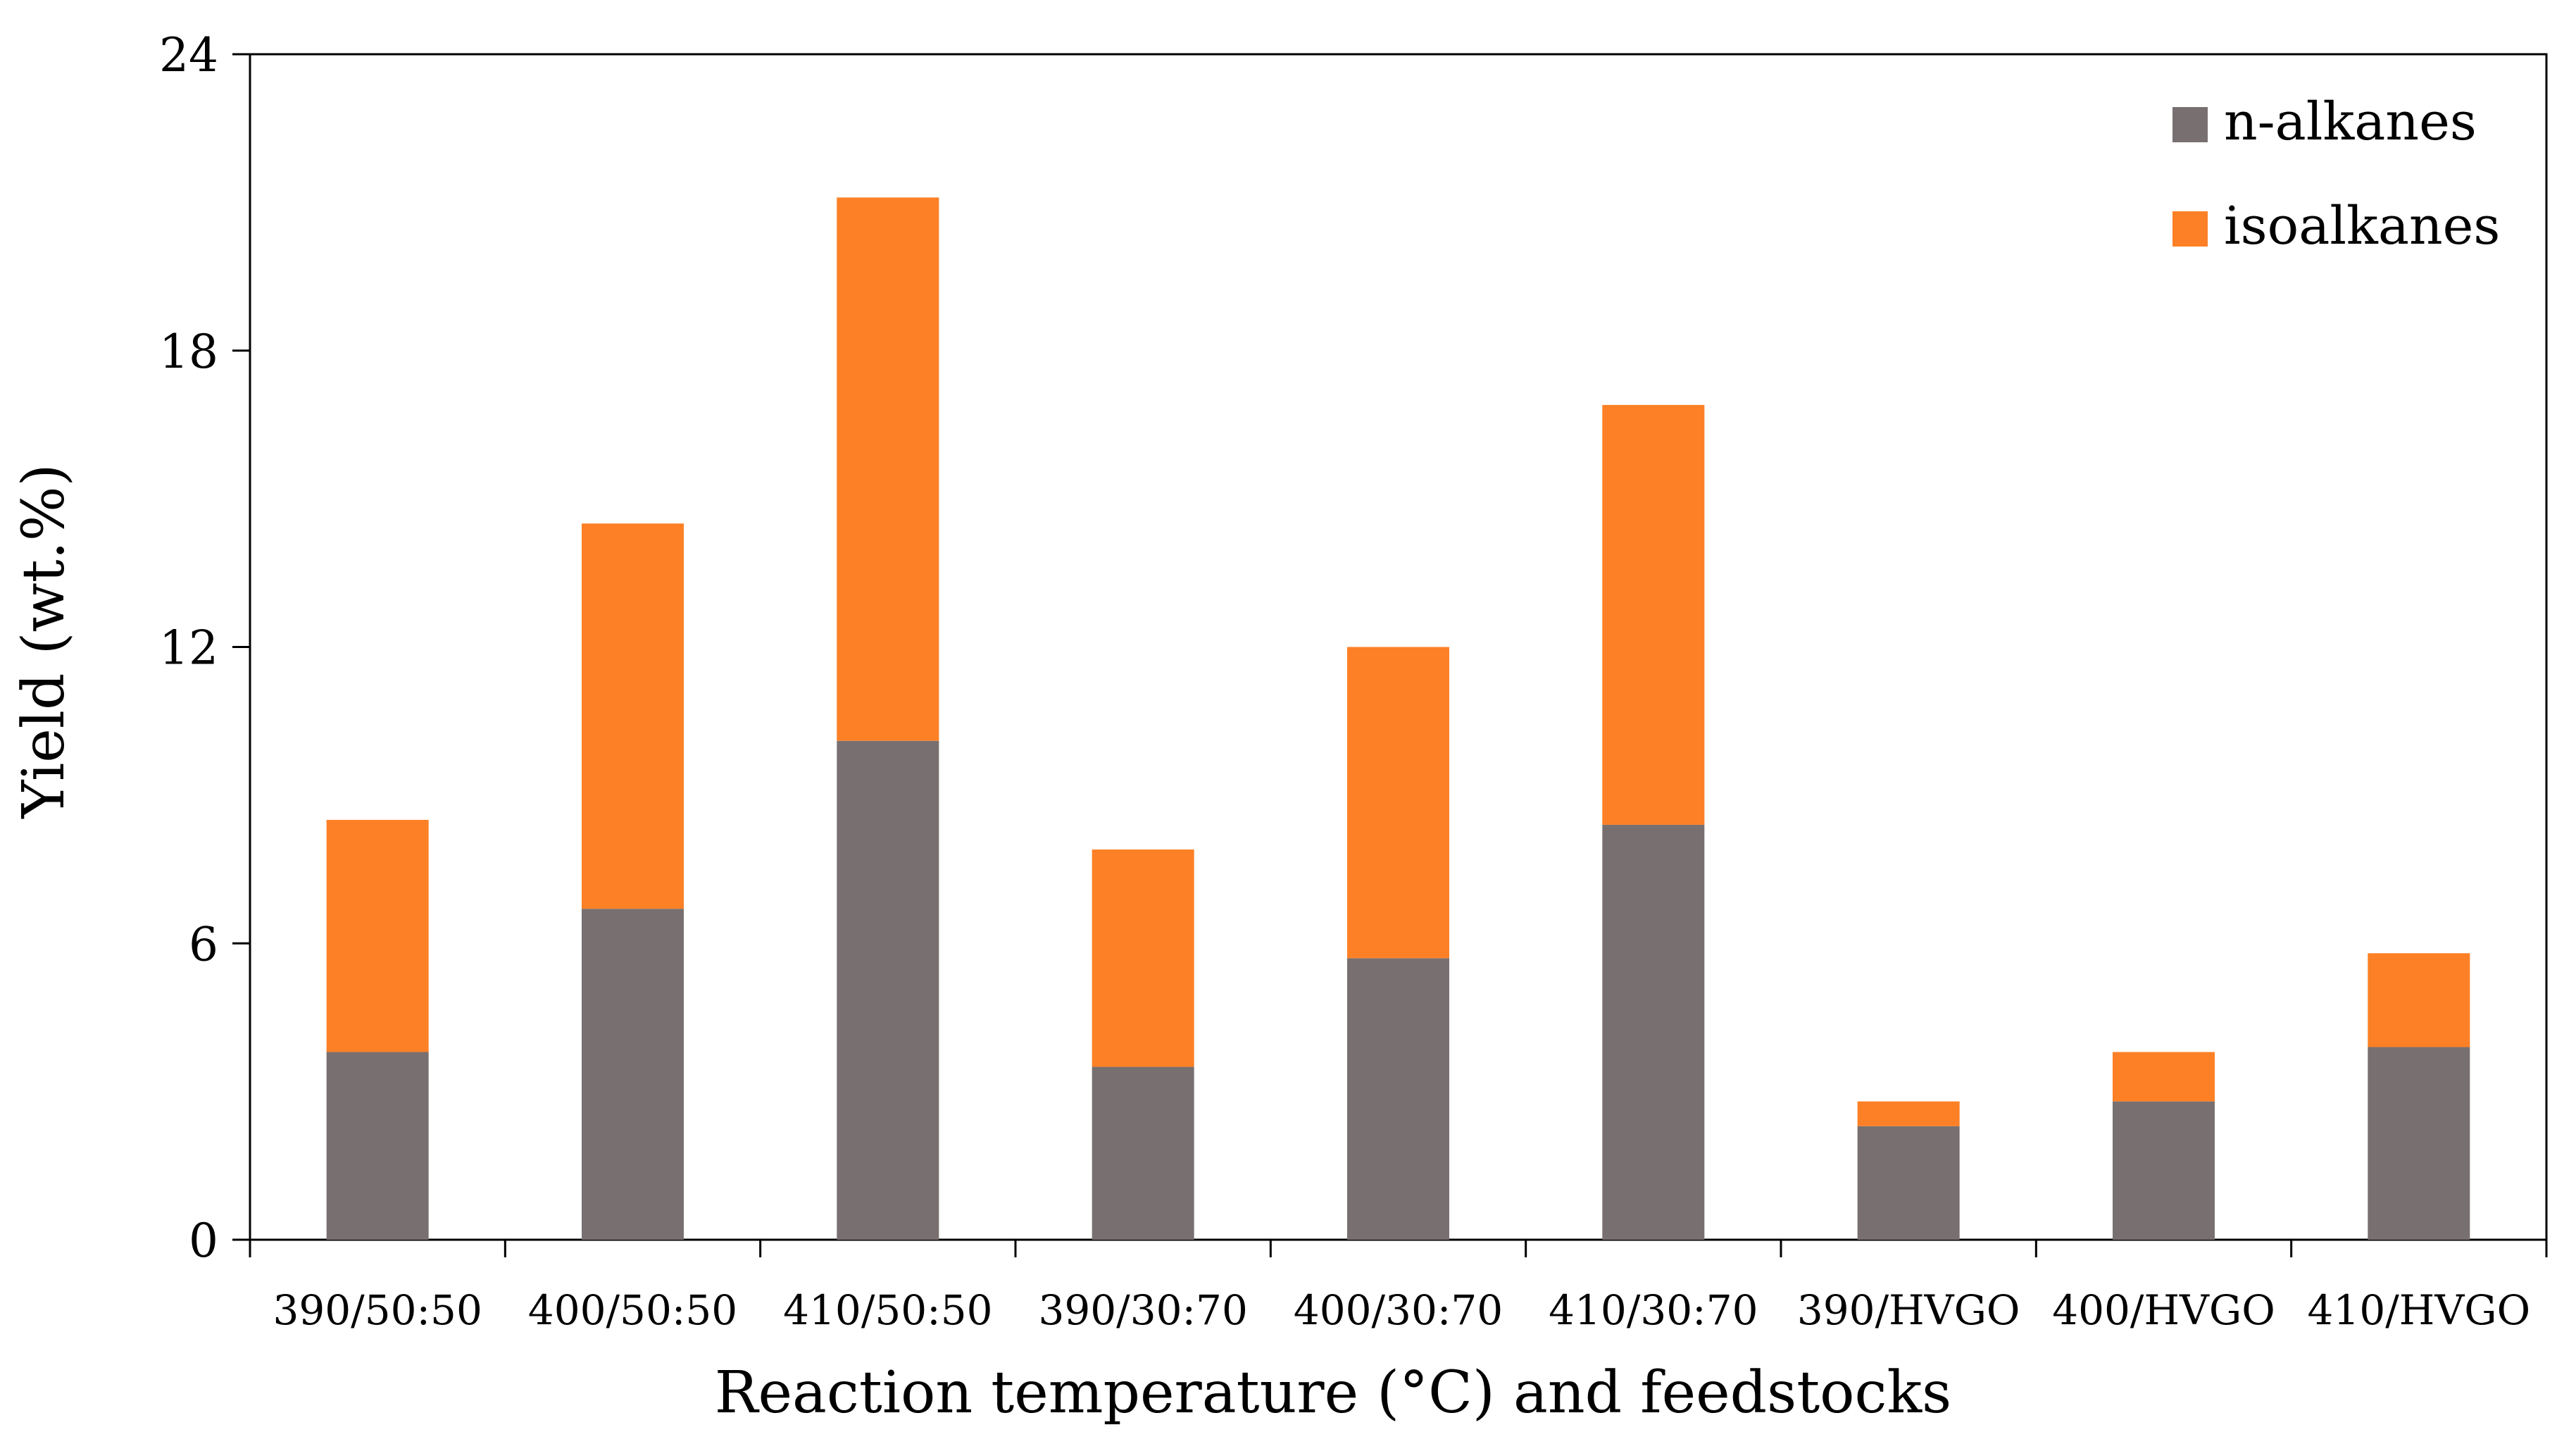  Describe the element at coordinates (377, 1146) in the screenshot. I see `bar-n-alkanes-390/50:50` at that location.